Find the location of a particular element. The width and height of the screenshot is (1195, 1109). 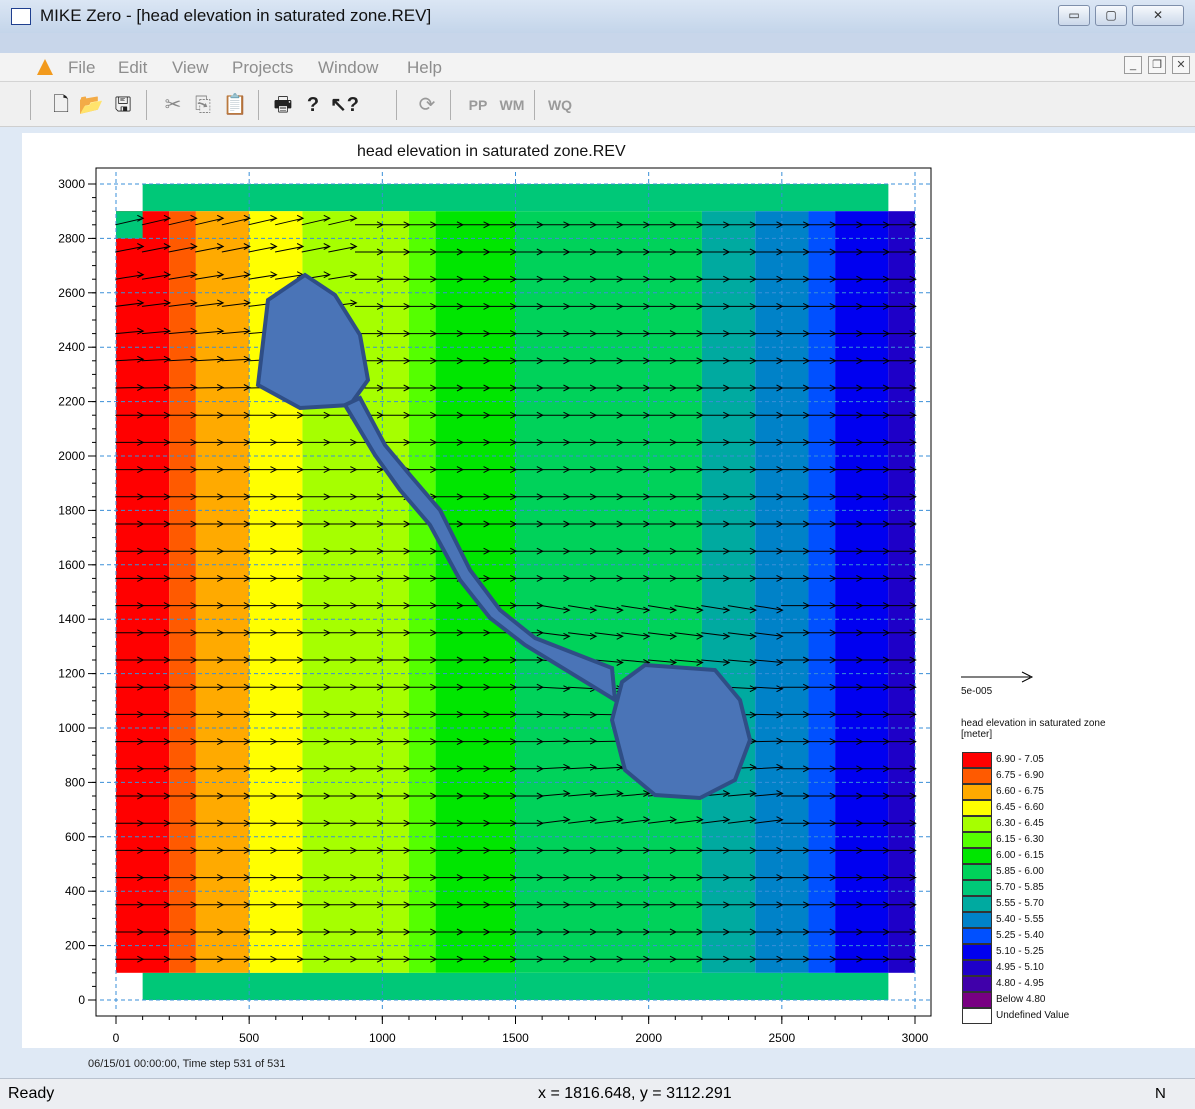

help-icon: ? is located at coordinates (313, 105).